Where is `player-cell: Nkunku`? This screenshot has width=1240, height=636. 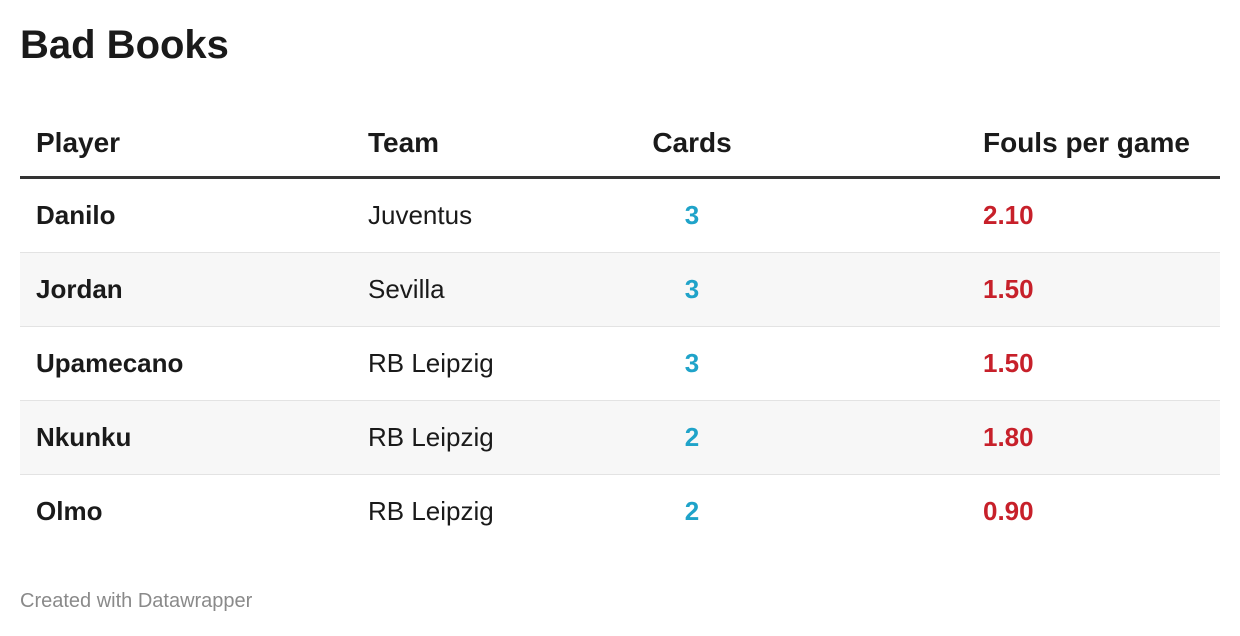 player-cell: Nkunku is located at coordinates (186, 437).